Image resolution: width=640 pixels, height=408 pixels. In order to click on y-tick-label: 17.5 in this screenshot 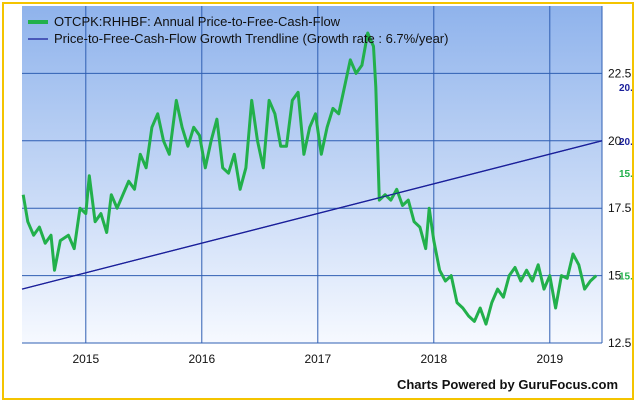, I will do `click(620, 208)`.